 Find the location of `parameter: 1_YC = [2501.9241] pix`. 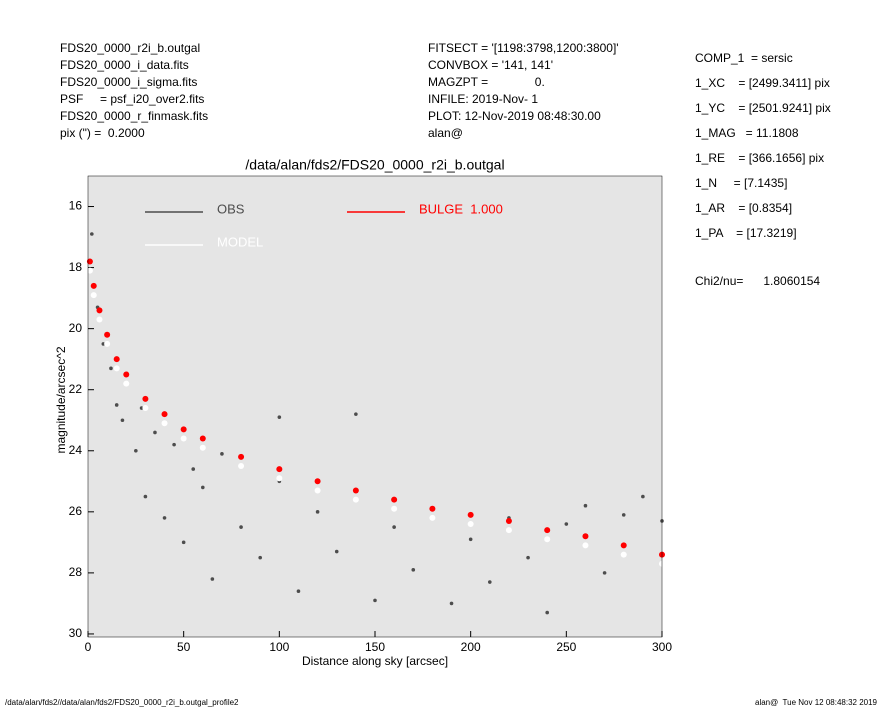

parameter: 1_YC = [2501.9241] pix is located at coordinates (763, 108).